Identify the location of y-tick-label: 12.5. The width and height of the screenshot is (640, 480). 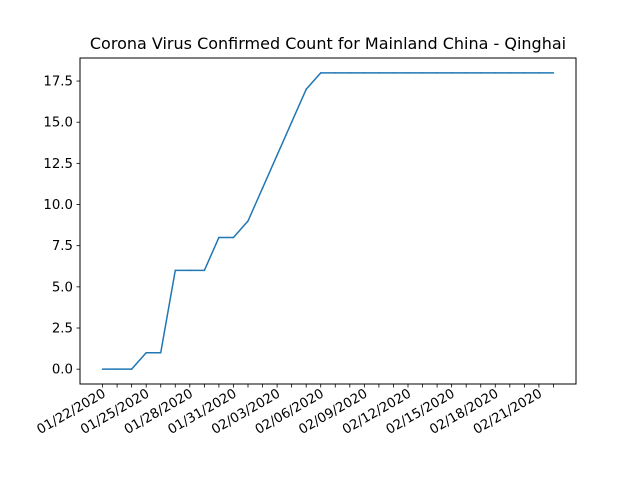
(58, 164).